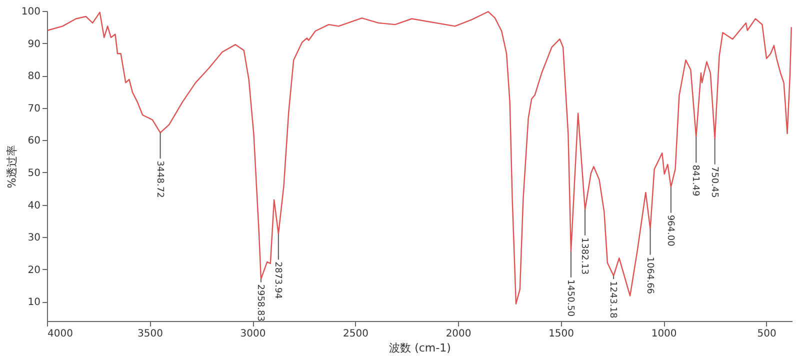 The height and width of the screenshot is (356, 800). I want to click on annotation: 1243.18, so click(613, 300).